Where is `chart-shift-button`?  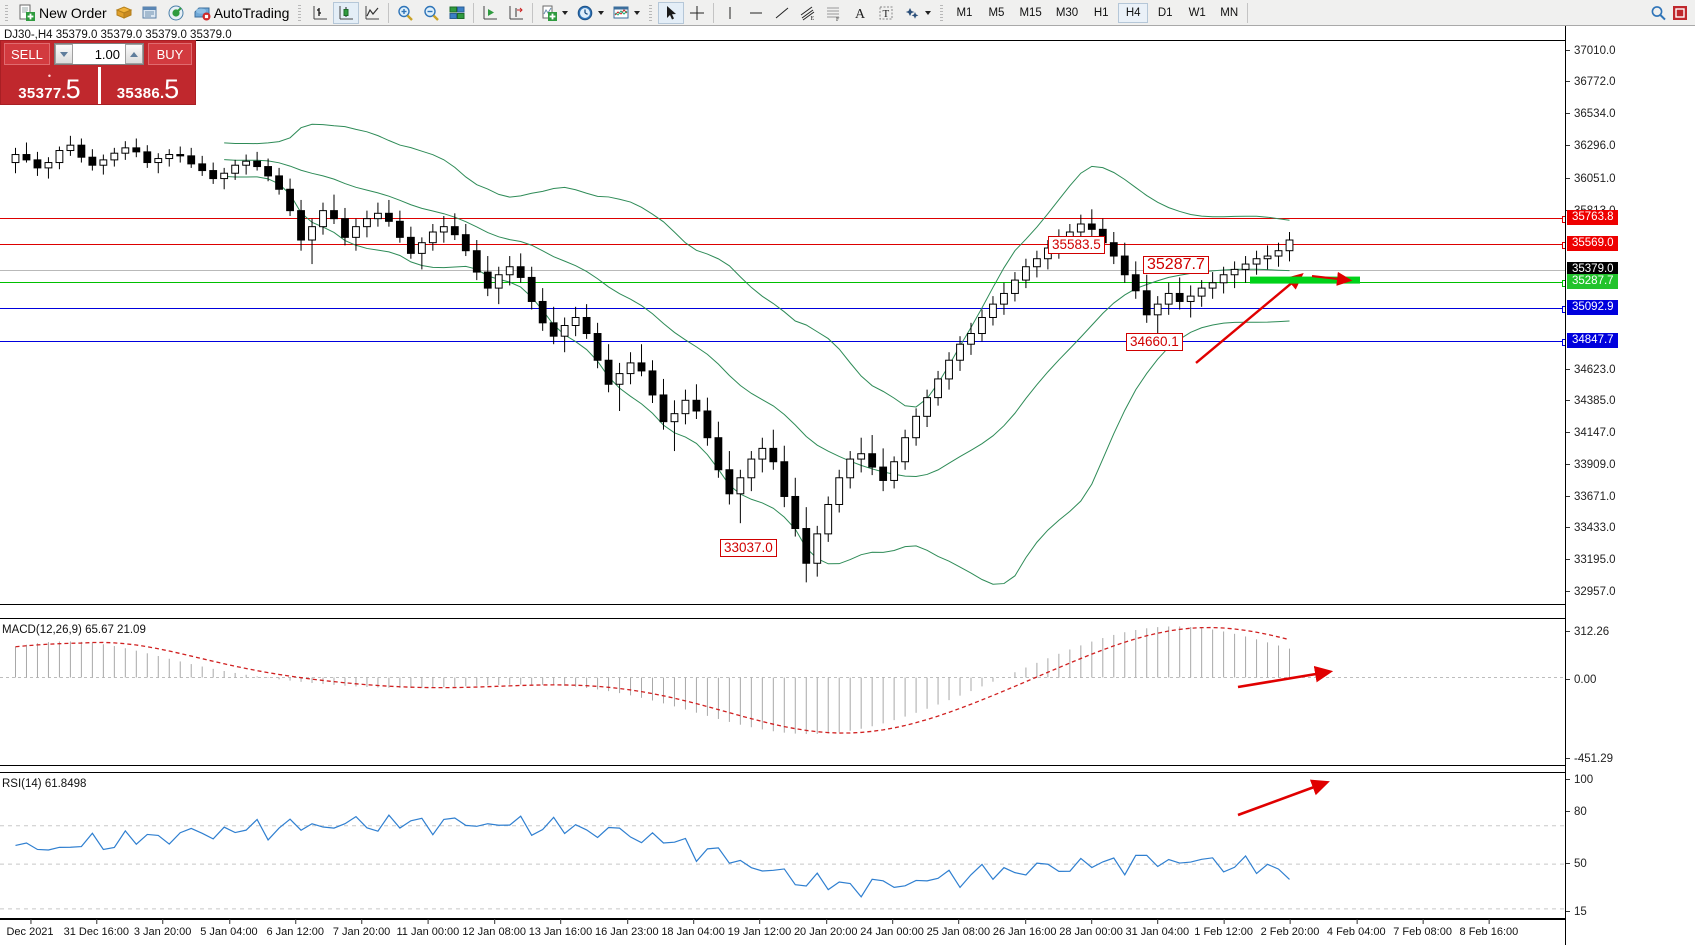 chart-shift-button is located at coordinates (490, 13).